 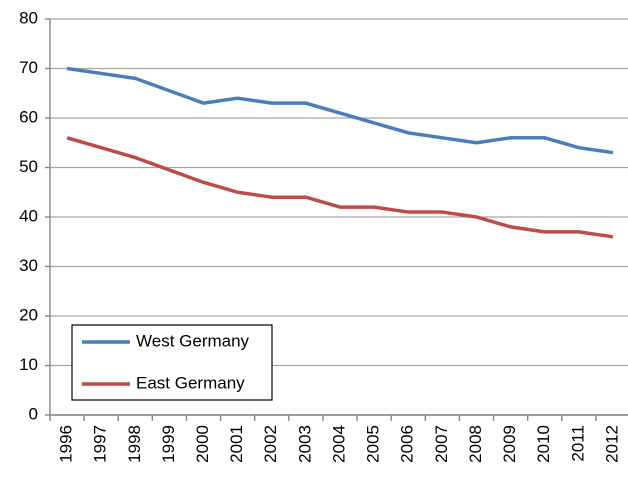 I want to click on x-tick-label: 2004, so click(x=338, y=444).